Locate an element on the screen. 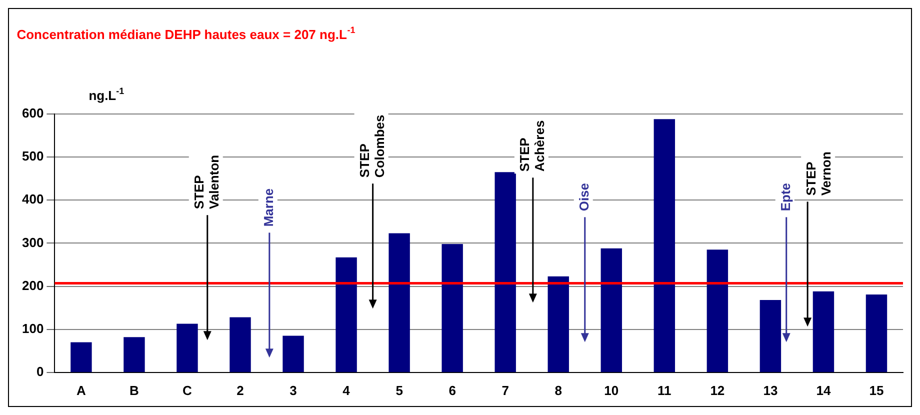  y-tick-label: 500 is located at coordinates (33, 156).